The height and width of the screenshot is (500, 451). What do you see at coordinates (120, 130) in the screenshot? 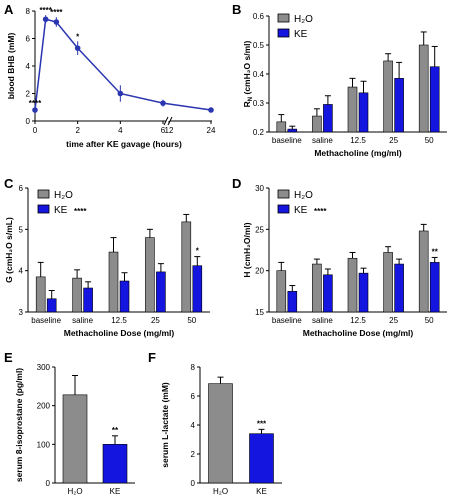
I see `panel-a-xtick-label: 4` at bounding box center [120, 130].